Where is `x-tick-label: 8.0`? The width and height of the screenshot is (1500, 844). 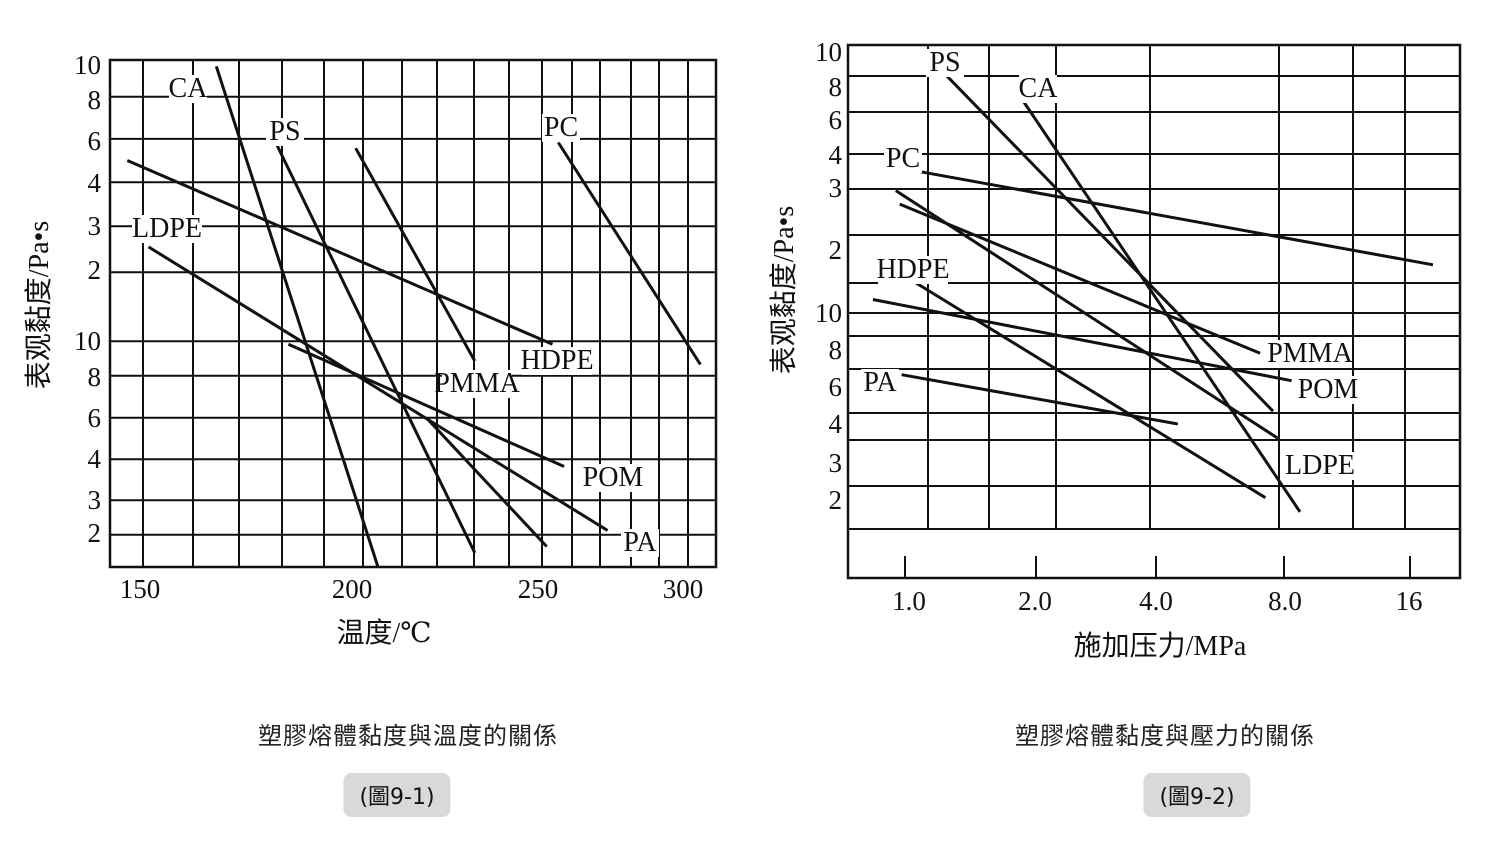
x-tick-label: 8.0 is located at coordinates (1285, 601).